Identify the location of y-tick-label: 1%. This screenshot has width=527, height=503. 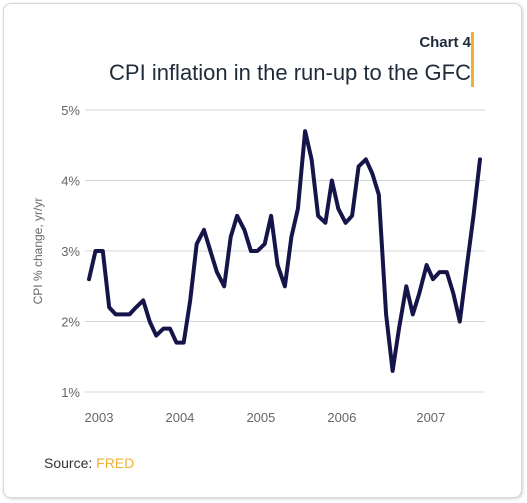
(70, 392).